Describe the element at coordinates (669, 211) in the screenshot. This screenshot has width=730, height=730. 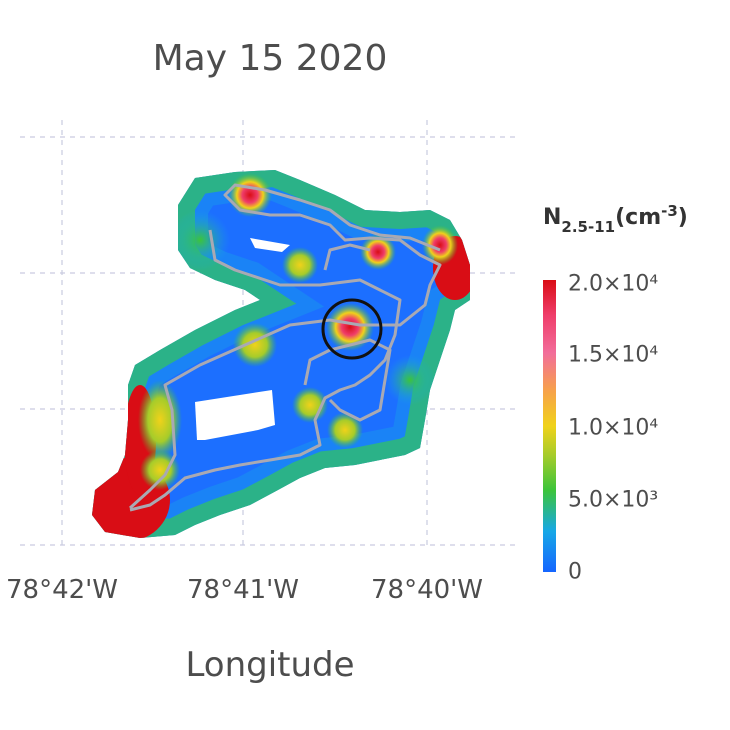
I see `colorbar-title-exponent: -3` at that location.